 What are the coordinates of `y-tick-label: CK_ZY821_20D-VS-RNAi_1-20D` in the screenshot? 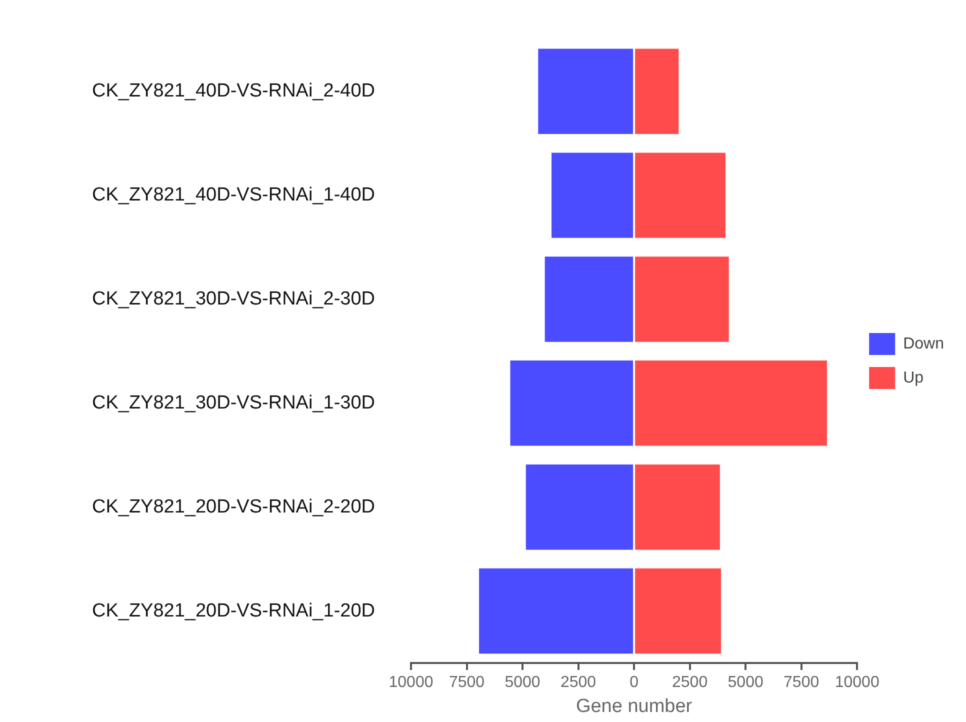 It's located at (233, 611).